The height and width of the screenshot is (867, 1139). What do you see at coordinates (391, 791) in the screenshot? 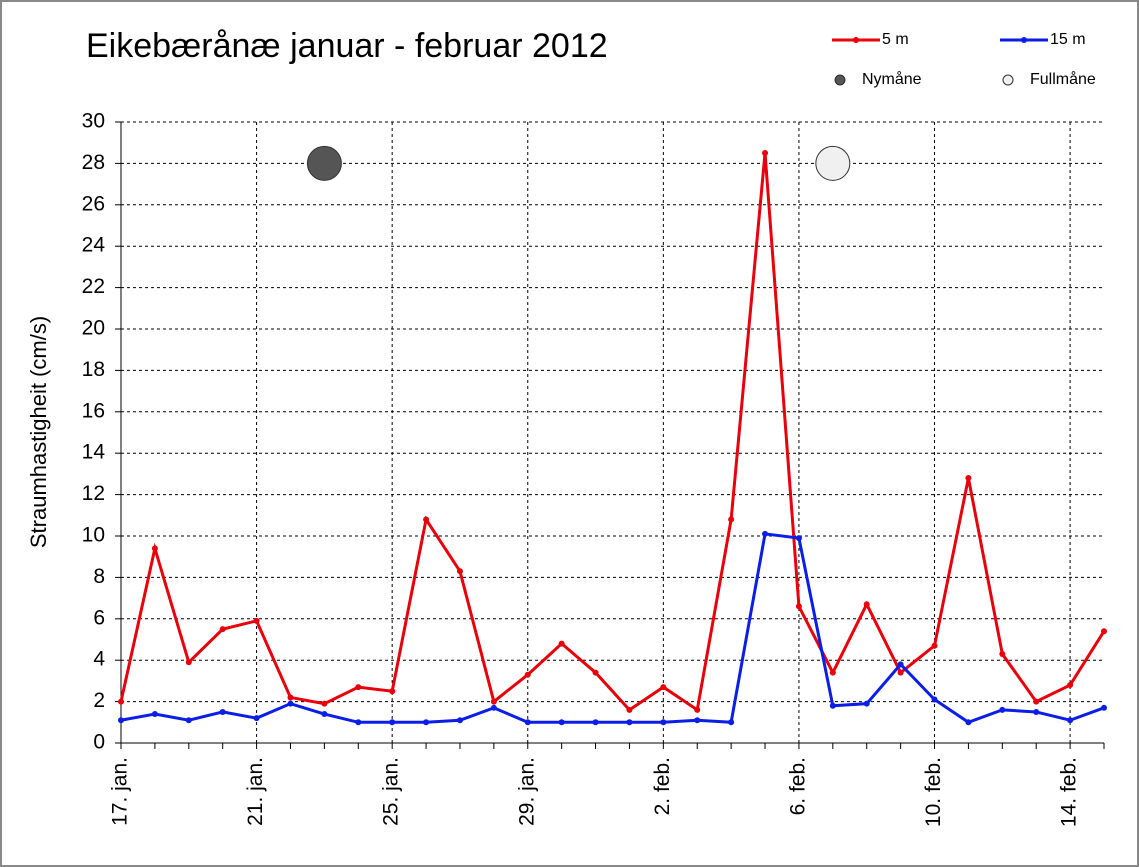
I see `x-tick-label: 25. jan.` at bounding box center [391, 791].